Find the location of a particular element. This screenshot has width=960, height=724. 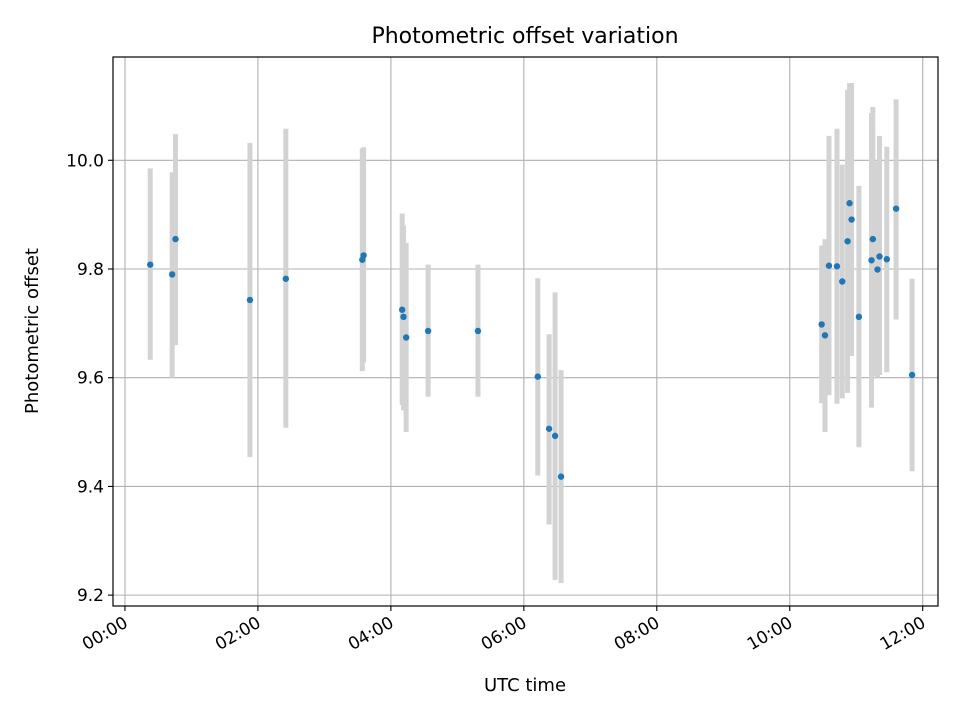

y-tick-label: 9.8 is located at coordinates (90, 270).